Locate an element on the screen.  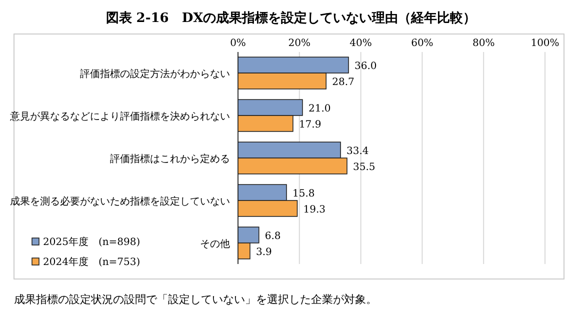
x-tick-label: 80% is located at coordinates (483, 43).